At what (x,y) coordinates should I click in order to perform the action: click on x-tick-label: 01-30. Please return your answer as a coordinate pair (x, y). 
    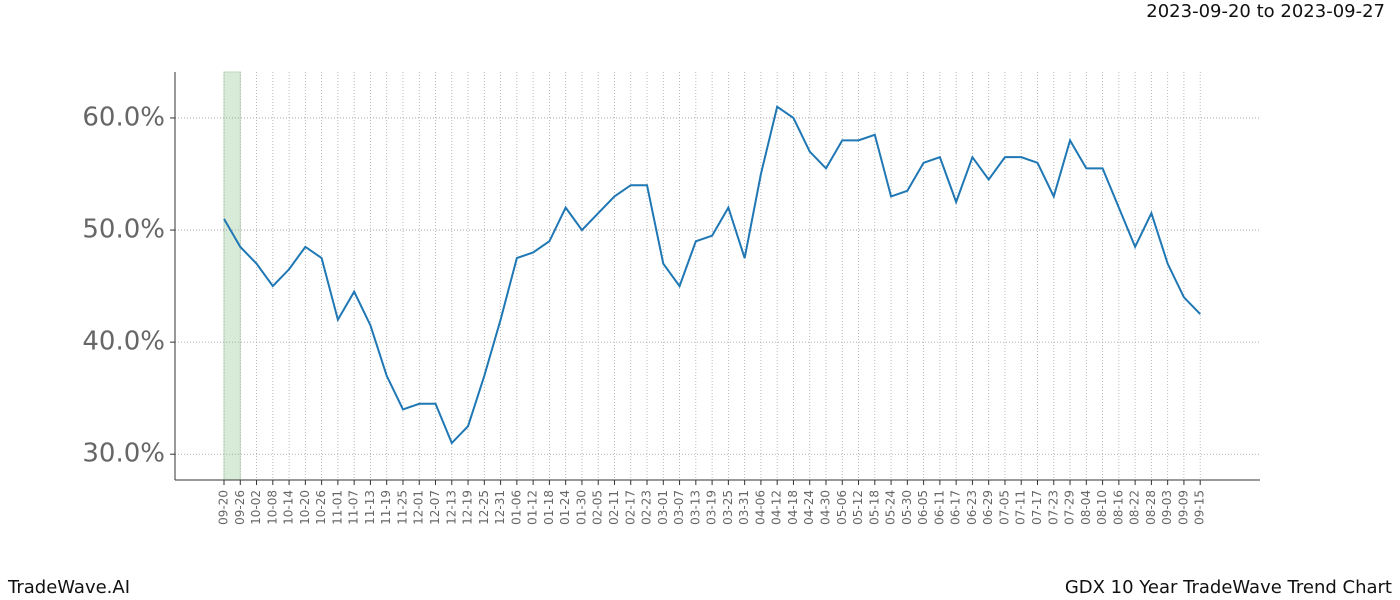
    Looking at the image, I should click on (581, 507).